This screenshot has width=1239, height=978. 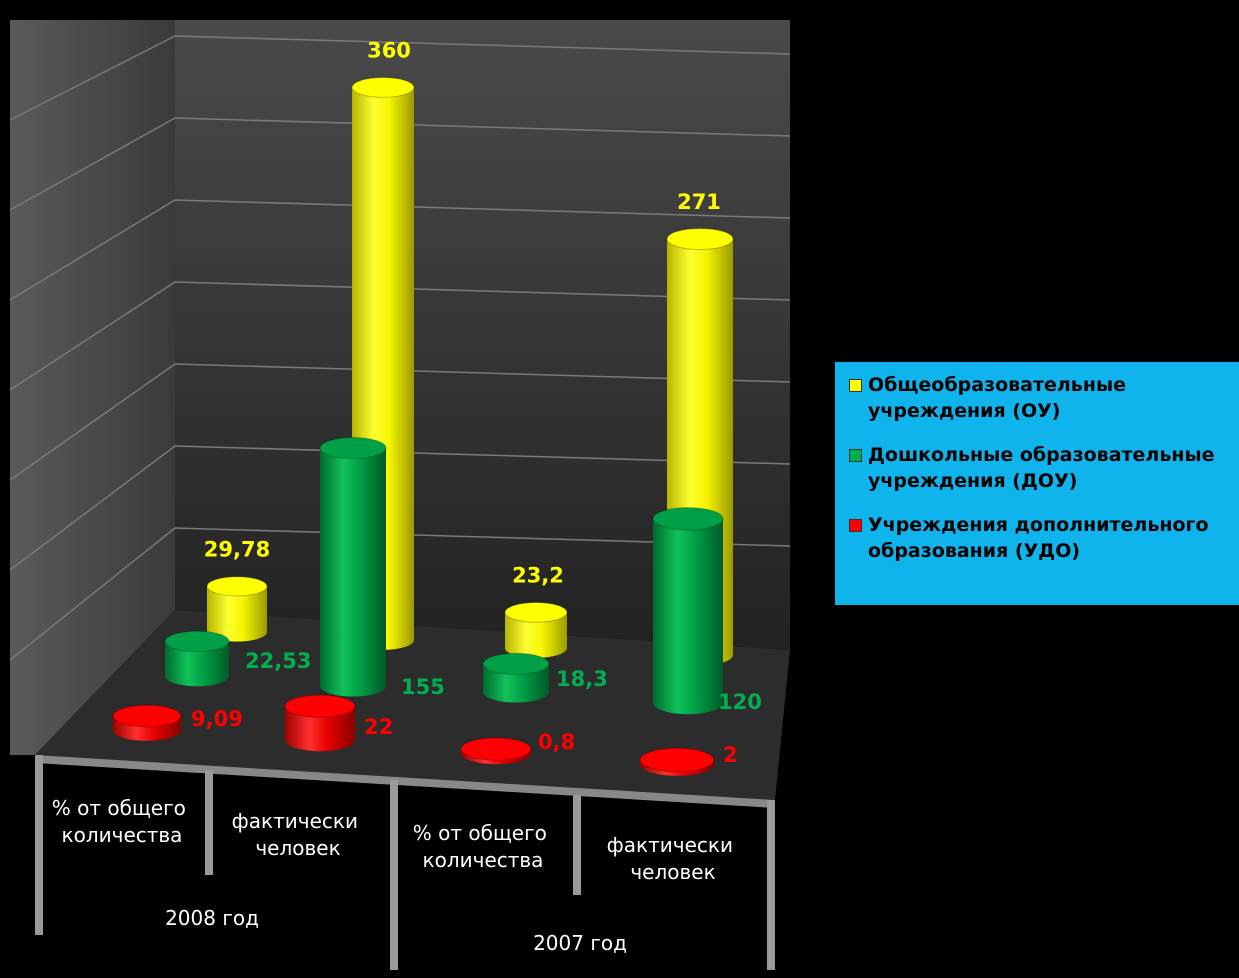 What do you see at coordinates (538, 575) in the screenshot?
I see `data-label: 23,2` at bounding box center [538, 575].